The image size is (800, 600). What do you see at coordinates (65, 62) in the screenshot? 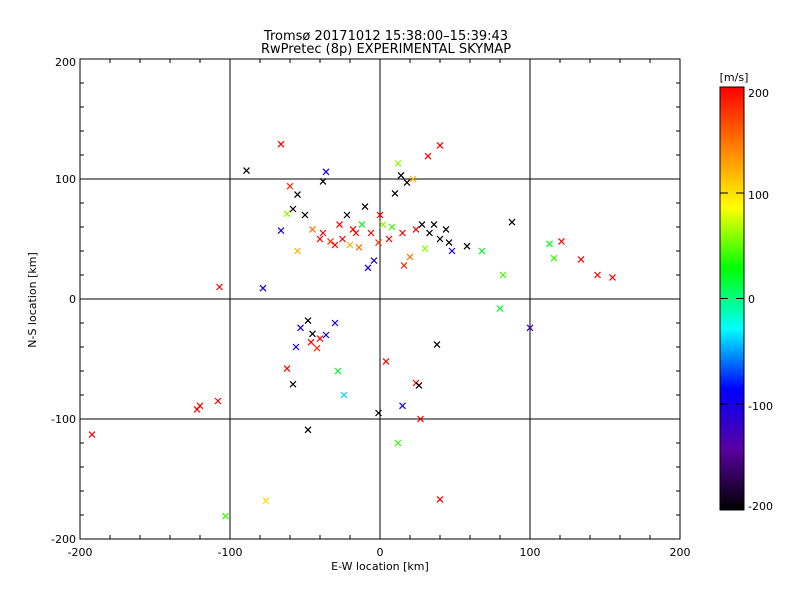
I see `y-tick-label: 200` at bounding box center [65, 62].